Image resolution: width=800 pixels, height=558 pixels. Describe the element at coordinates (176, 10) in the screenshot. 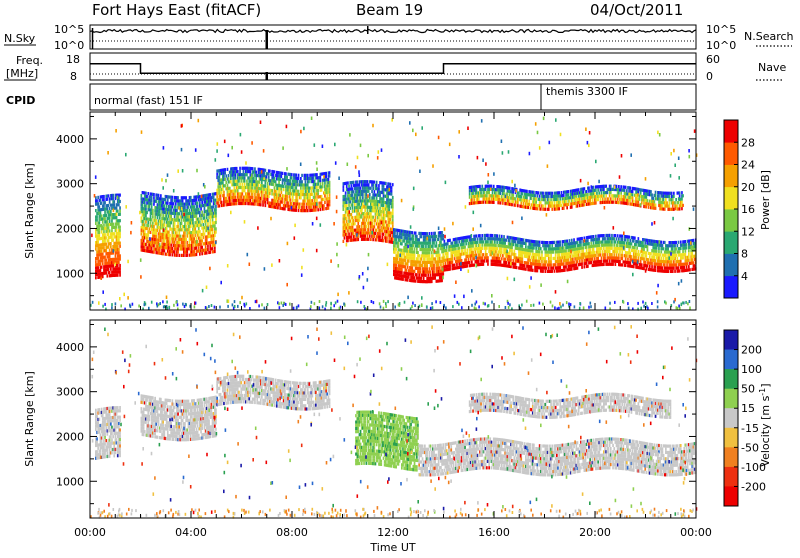

I see `station-title: Fort Hays East (fitACF)` at that location.